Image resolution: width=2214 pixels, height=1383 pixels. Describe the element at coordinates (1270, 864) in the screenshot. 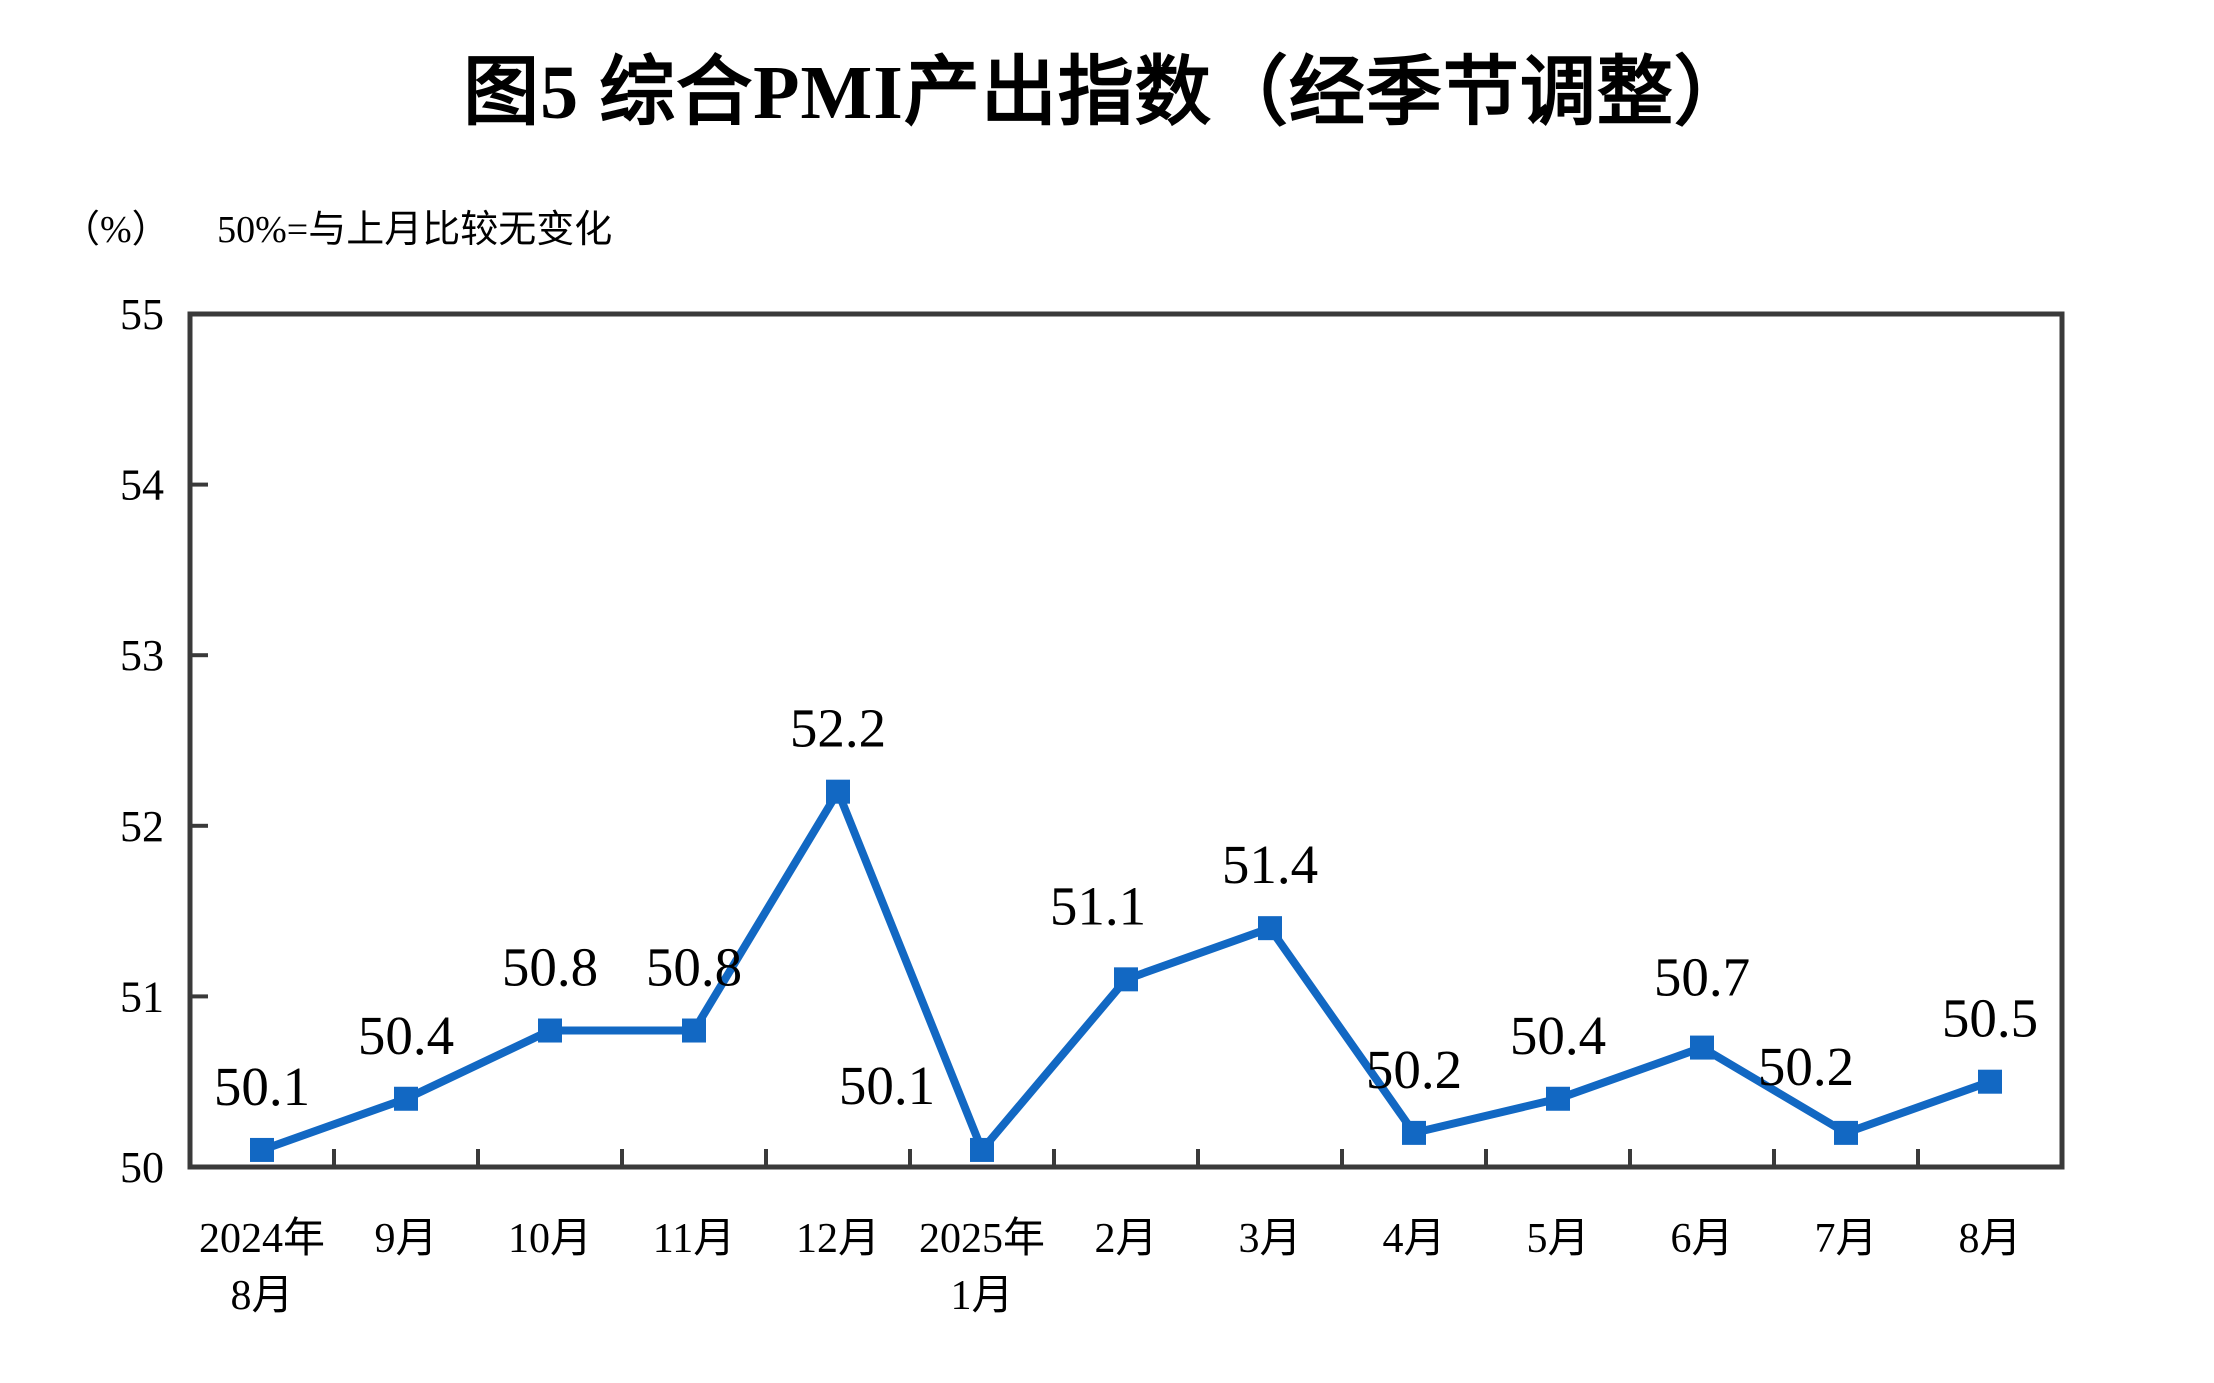

I see `data-point-label: 51.4` at that location.